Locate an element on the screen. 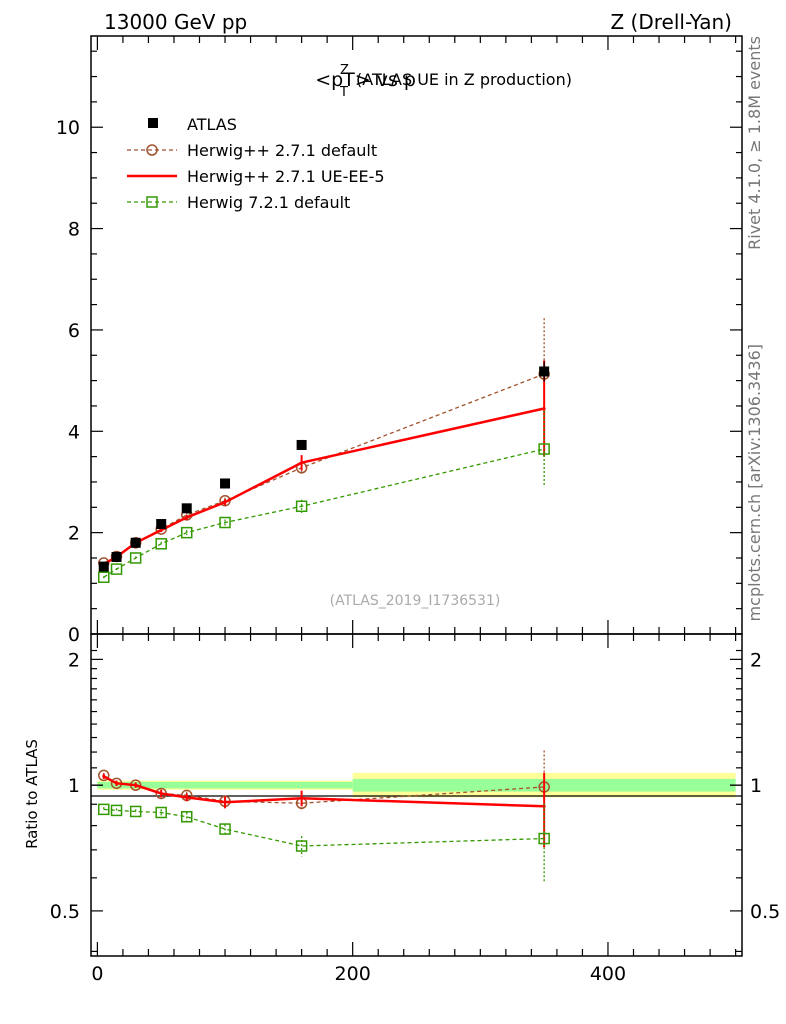 The width and height of the screenshot is (786, 1024). main-y-tick-label: 4 is located at coordinates (74, 432).